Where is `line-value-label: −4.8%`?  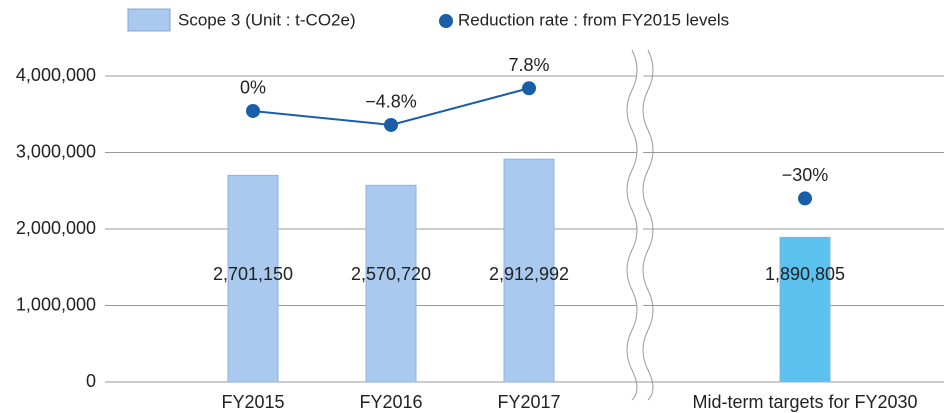 line-value-label: −4.8% is located at coordinates (391, 102).